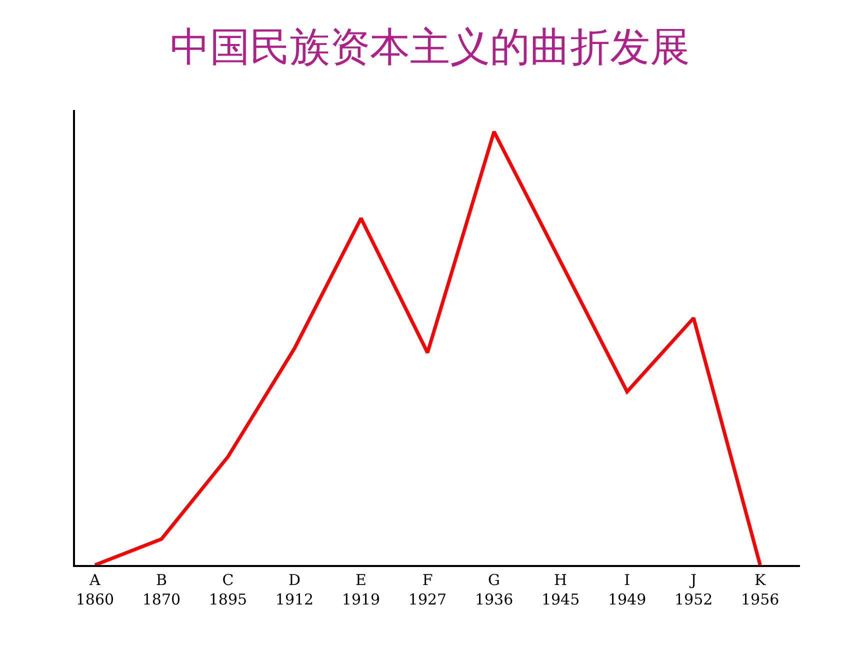  I want to click on x-tick-label: J 1952, so click(693, 589).